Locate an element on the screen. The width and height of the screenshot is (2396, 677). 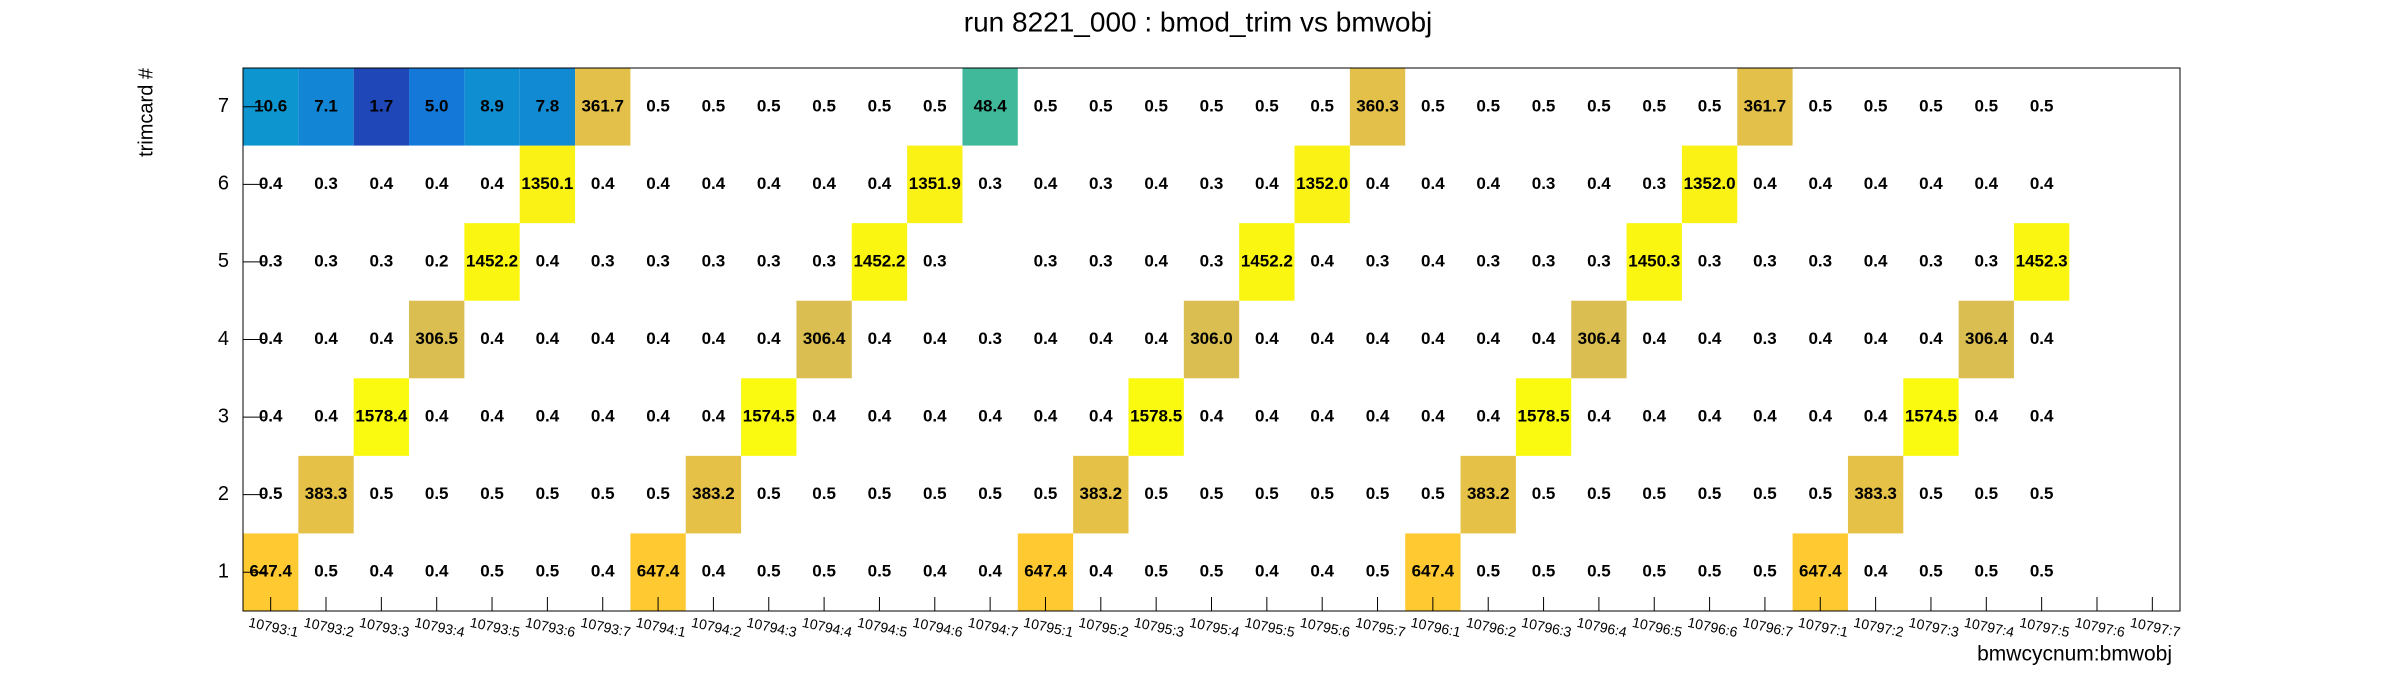
chart-title: run 8221_000 : bmod_trim vs bmwobj is located at coordinates (1198, 21).